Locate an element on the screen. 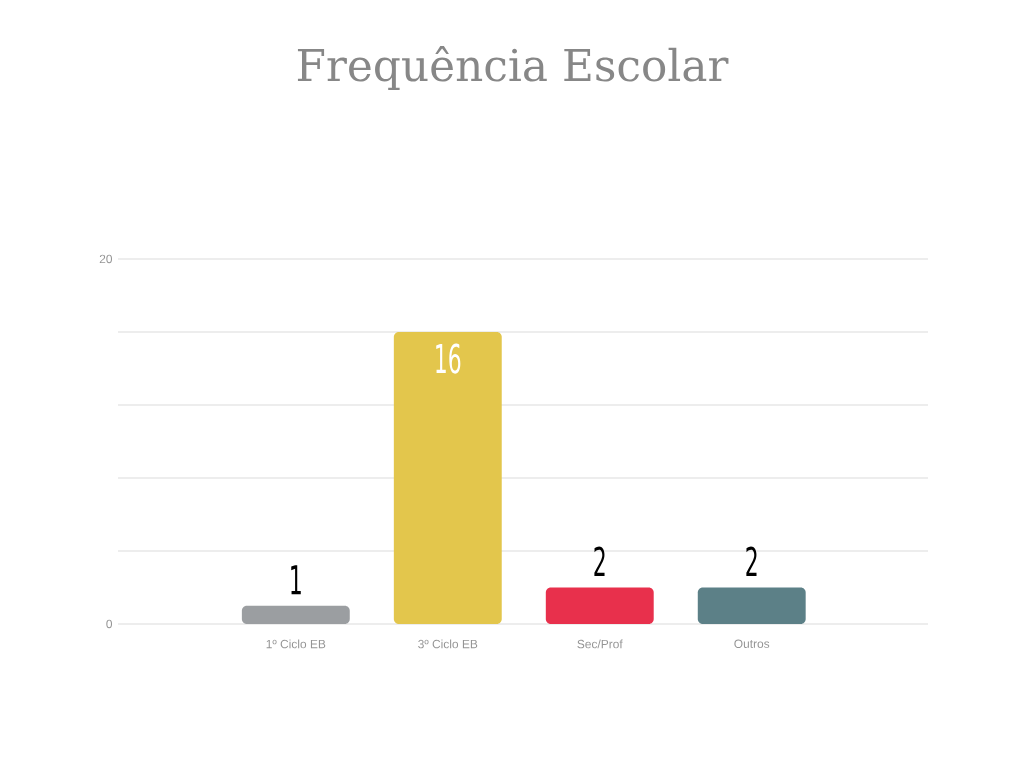 Image resolution: width=1024 pixels, height=768 pixels. data-label: 1 is located at coordinates (296, 580).